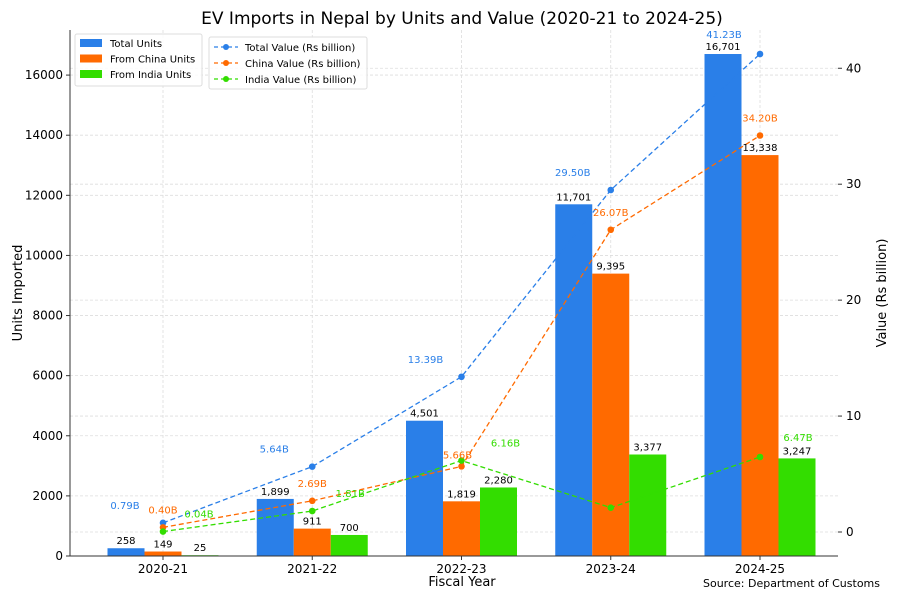 This screenshot has height=600, width=900. What do you see at coordinates (791, 583) in the screenshot?
I see `source-note: Source: Department of Customs` at bounding box center [791, 583].